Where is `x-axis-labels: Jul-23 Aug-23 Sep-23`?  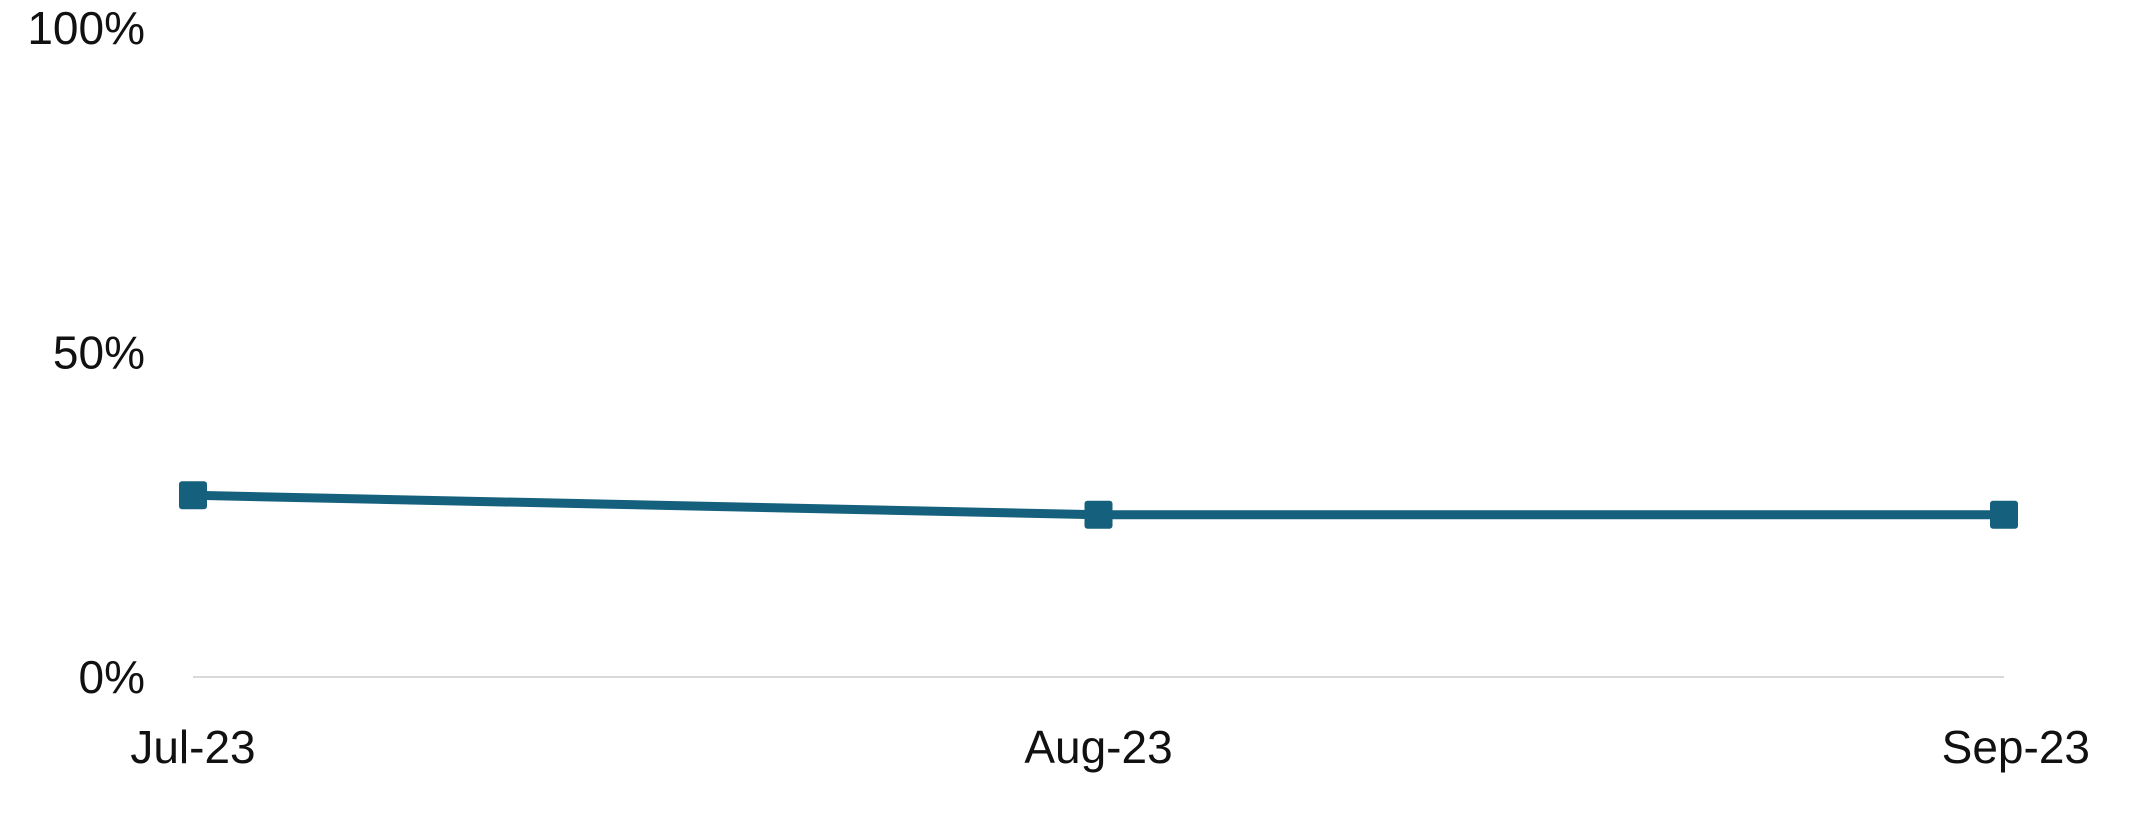 x-axis-labels: Jul-23 Aug-23 Sep-23 is located at coordinates (1110, 747).